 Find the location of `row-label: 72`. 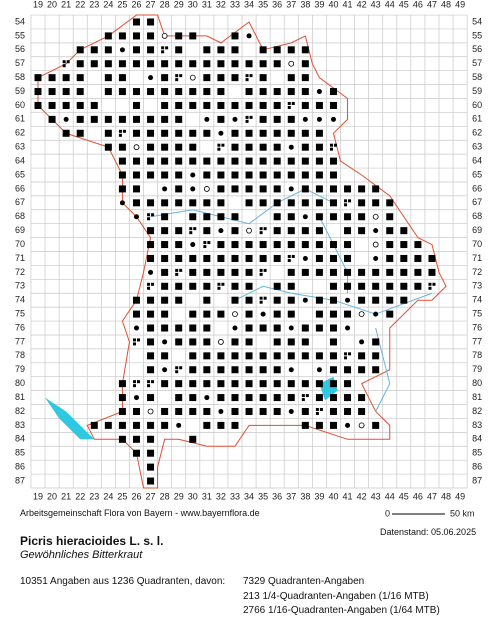

row-label: 72 is located at coordinates (20, 272).